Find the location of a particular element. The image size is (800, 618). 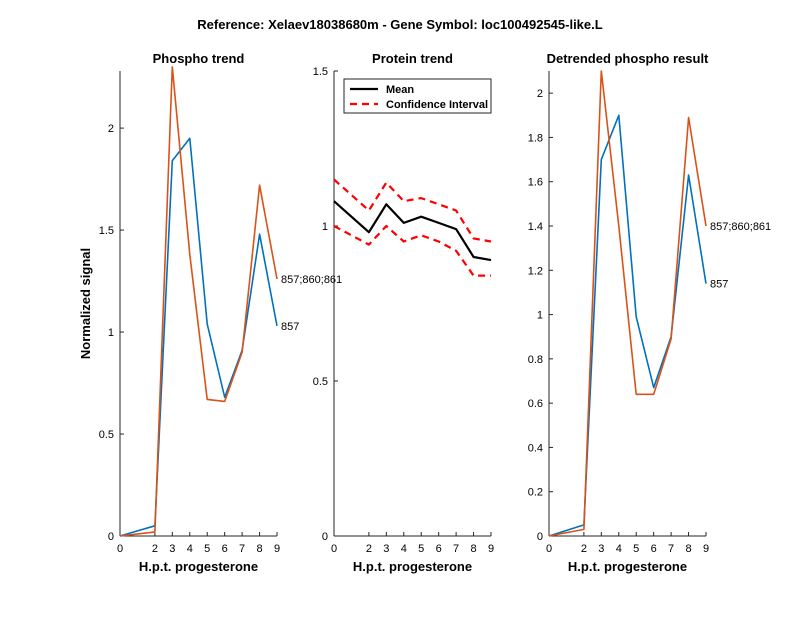

y-tick-label: 0.6 is located at coordinates (535, 404).